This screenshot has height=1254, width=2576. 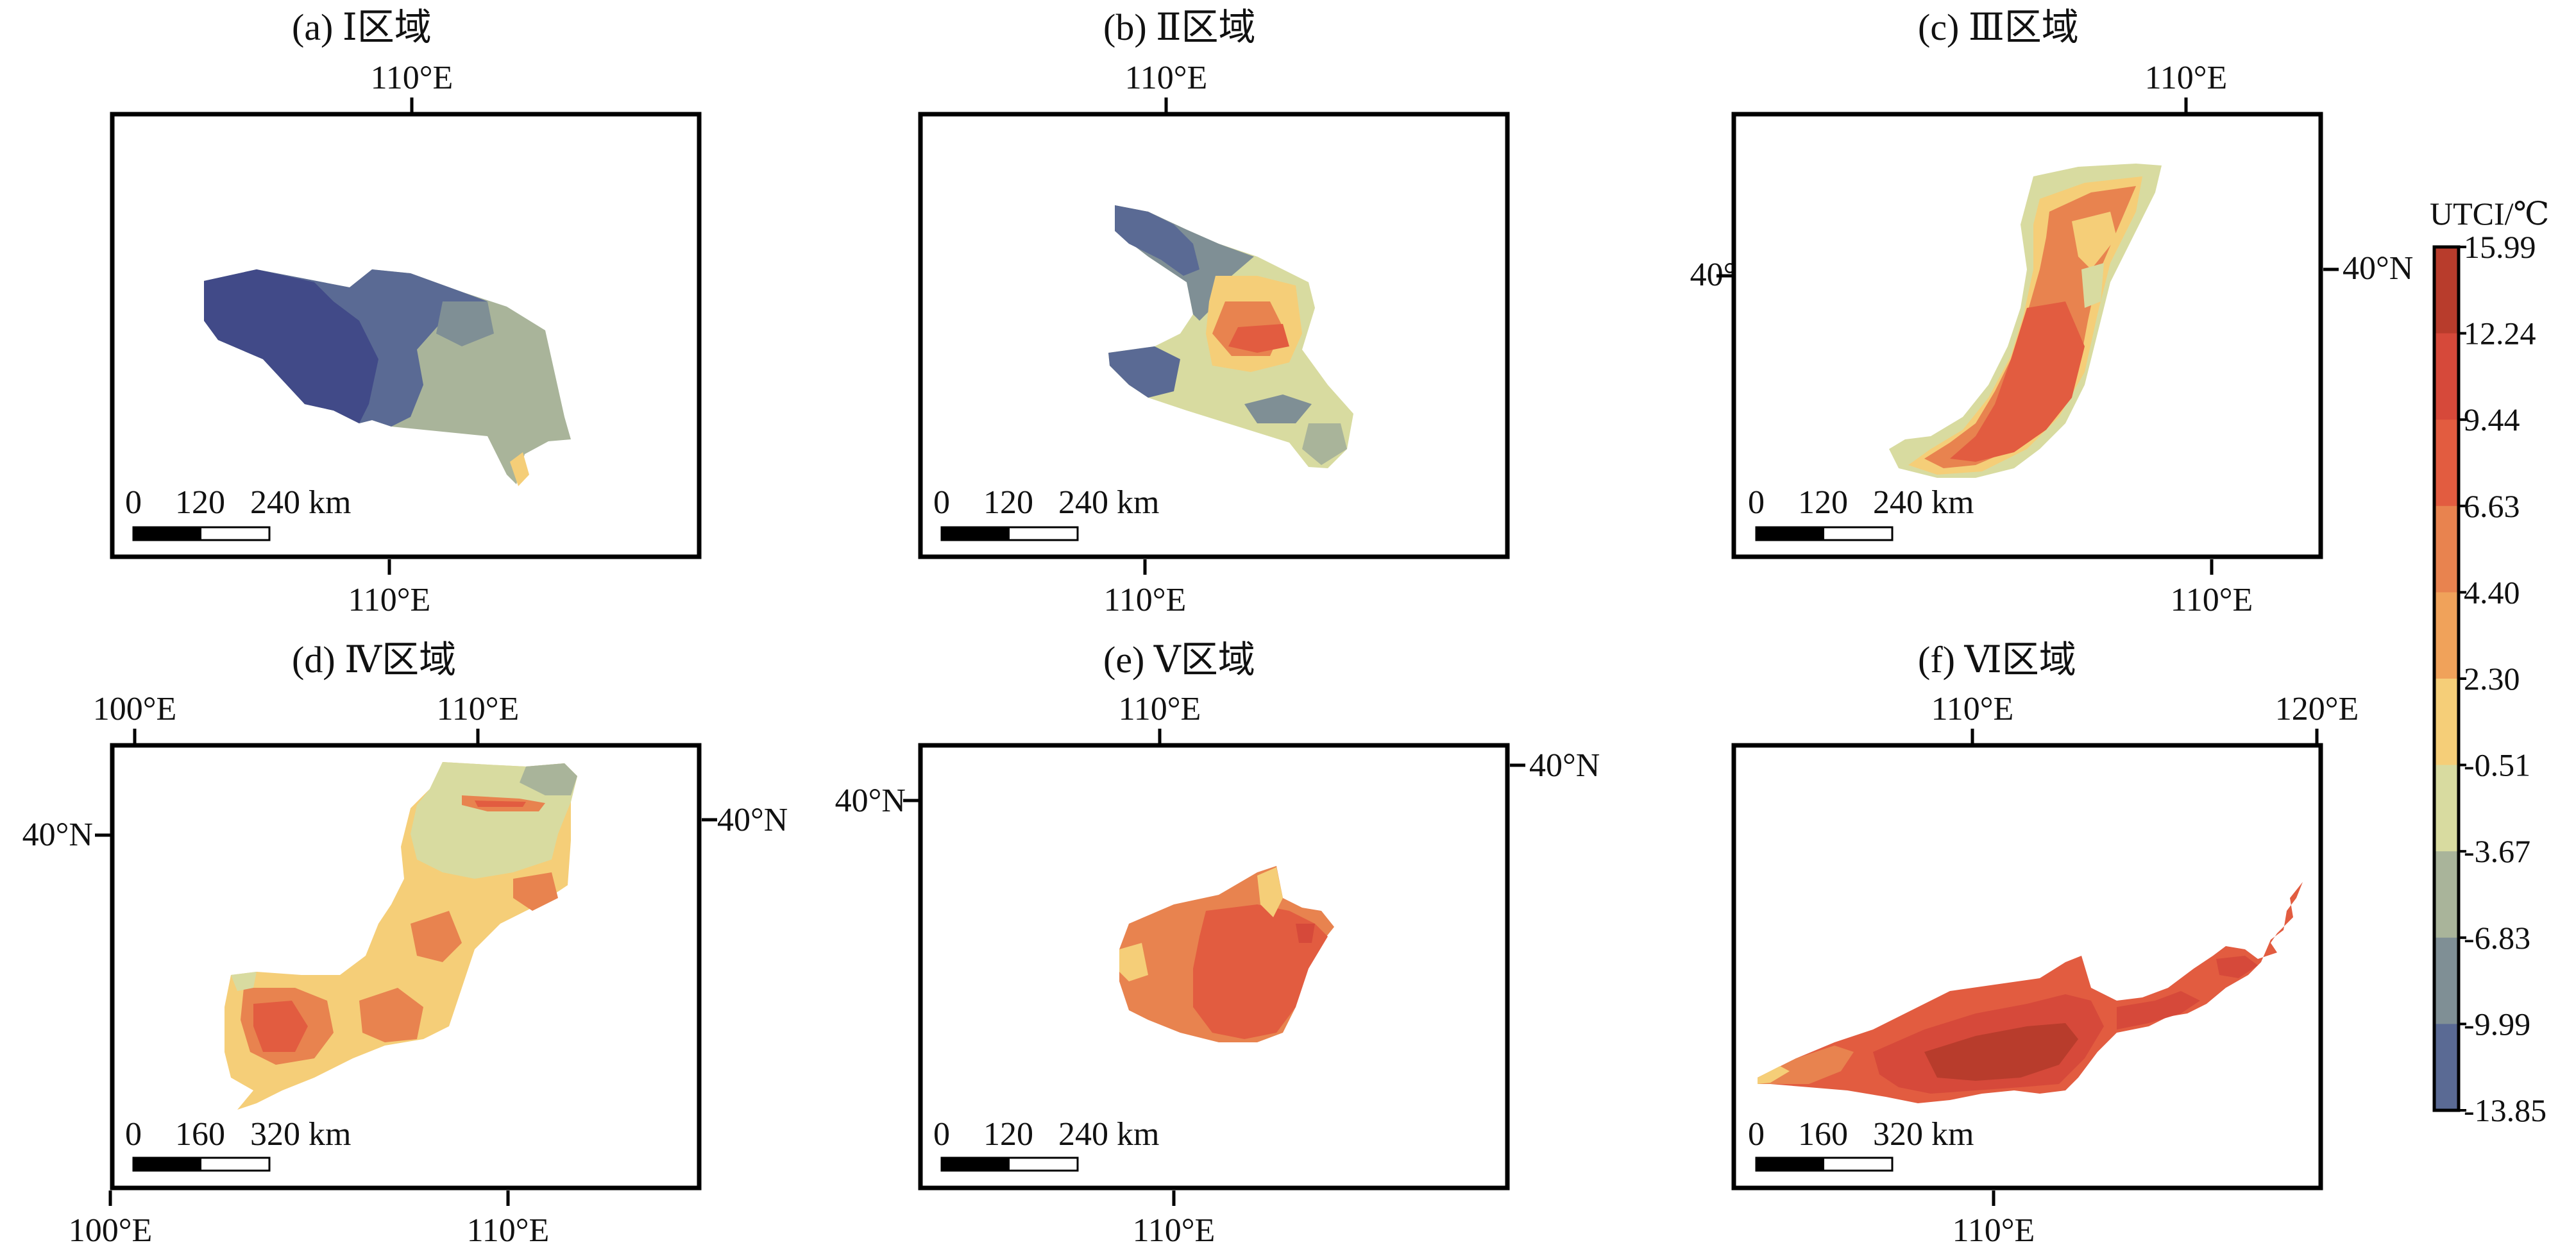 What do you see at coordinates (2025, 321) in the screenshot?
I see `panel-c-utci-region` at bounding box center [2025, 321].